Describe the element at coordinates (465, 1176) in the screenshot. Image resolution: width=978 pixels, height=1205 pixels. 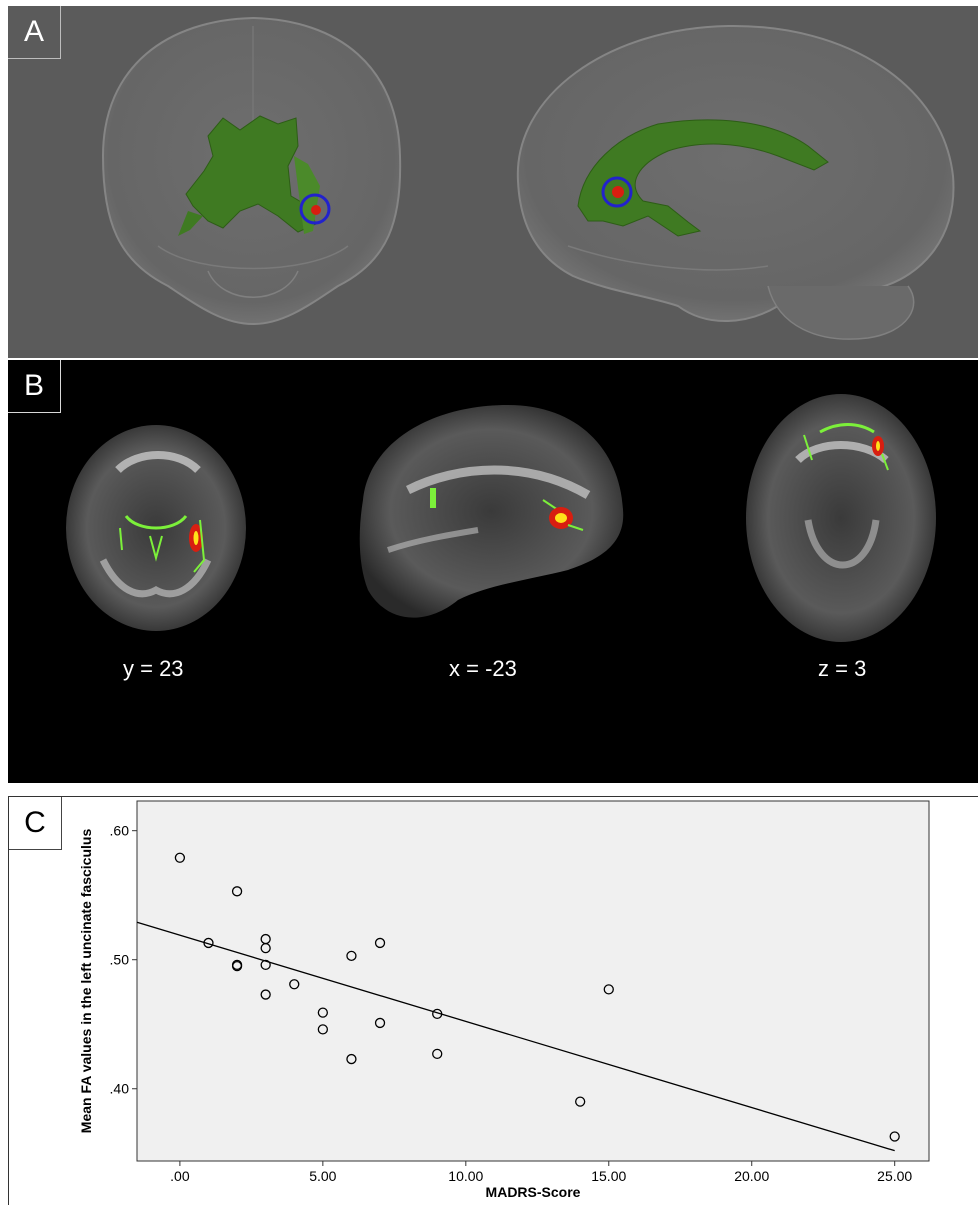
I see `x-tick-label: 10.00` at that location.